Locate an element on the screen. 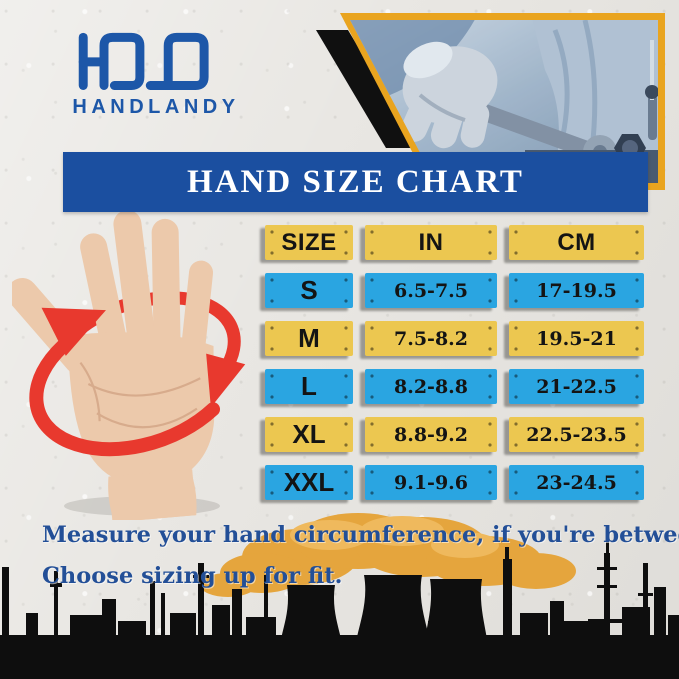 The image size is (679, 679). col-header-cm: CM is located at coordinates (576, 242).